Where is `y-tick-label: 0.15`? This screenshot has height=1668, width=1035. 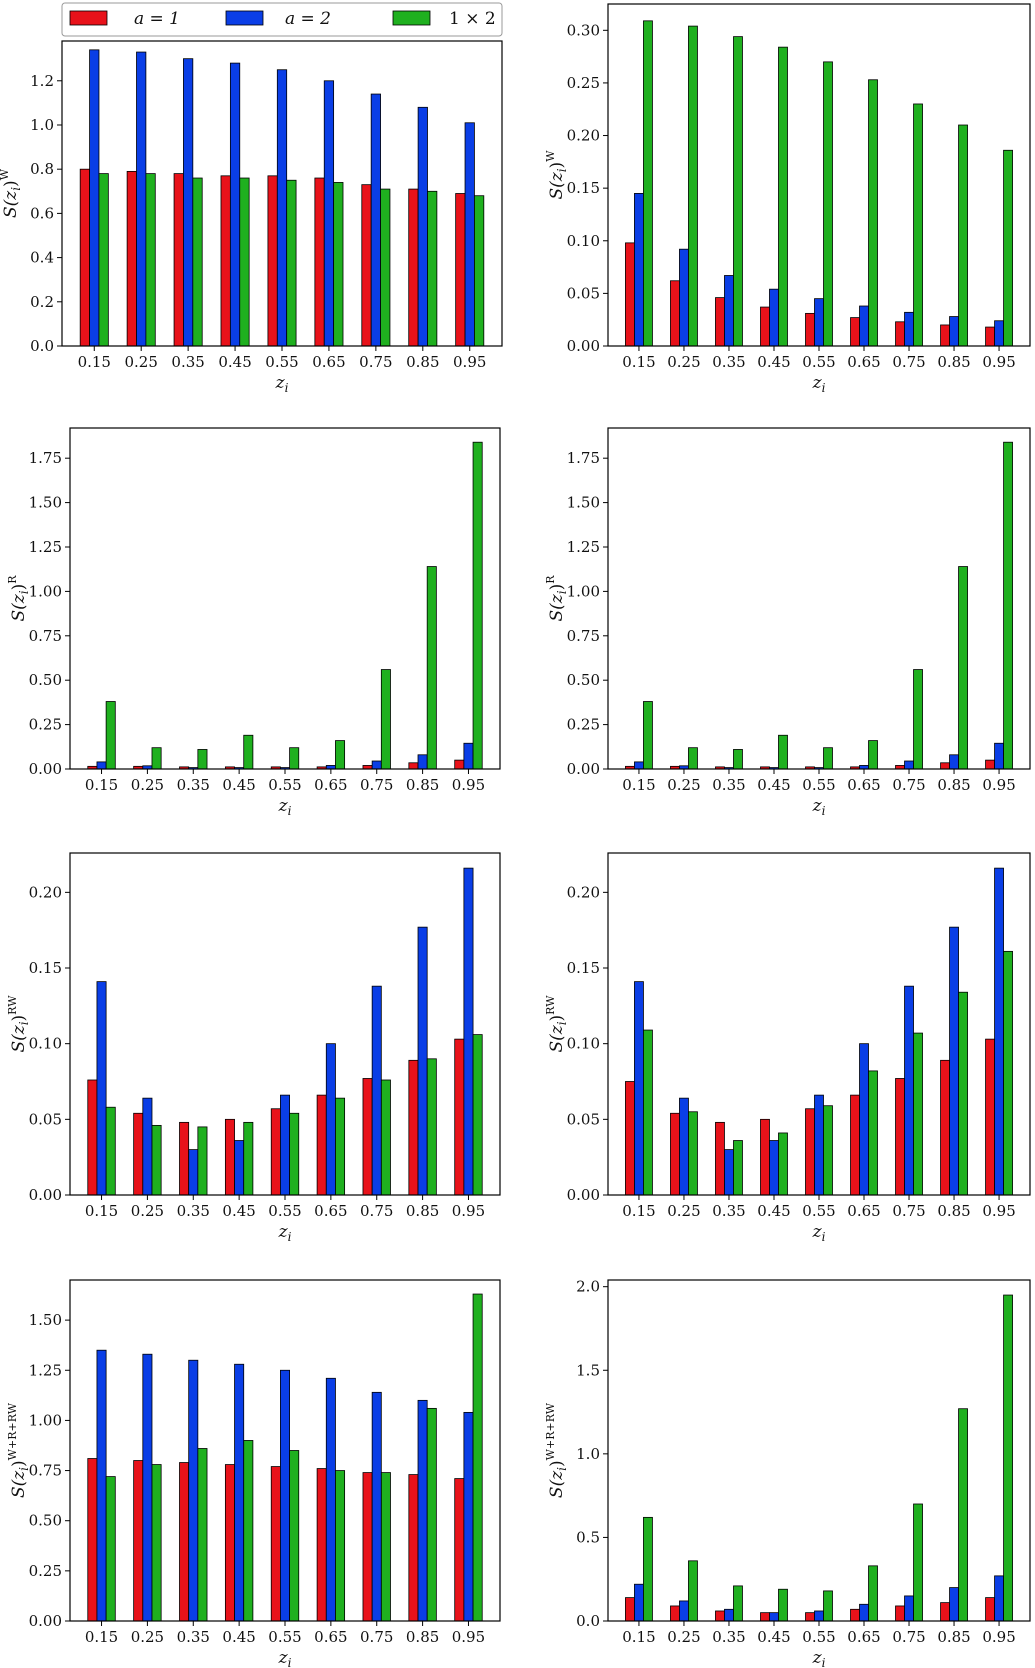
y-tick-label: 0.15 is located at coordinates (45, 968).